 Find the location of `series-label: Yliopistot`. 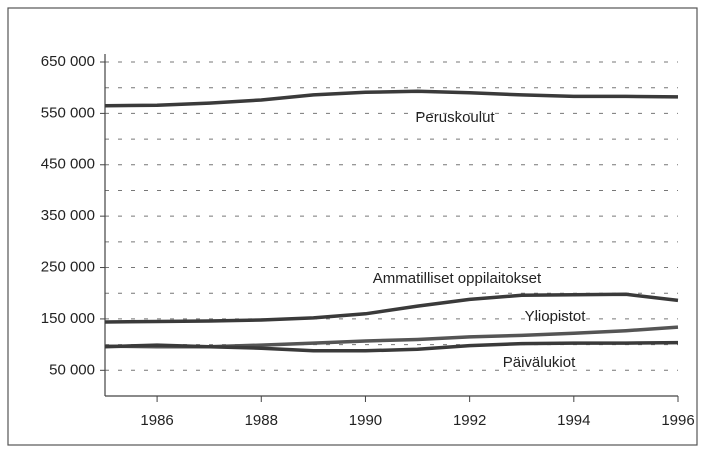

series-label: Yliopistot is located at coordinates (556, 316).